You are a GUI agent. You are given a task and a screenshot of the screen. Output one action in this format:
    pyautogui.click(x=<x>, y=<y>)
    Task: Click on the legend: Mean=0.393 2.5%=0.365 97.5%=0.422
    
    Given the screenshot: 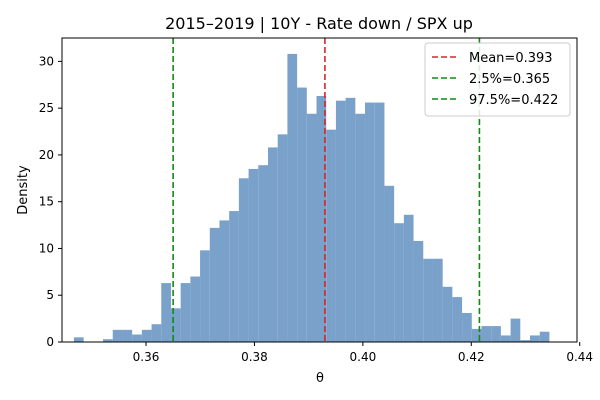 What is the action you would take?
    pyautogui.click(x=497, y=79)
    